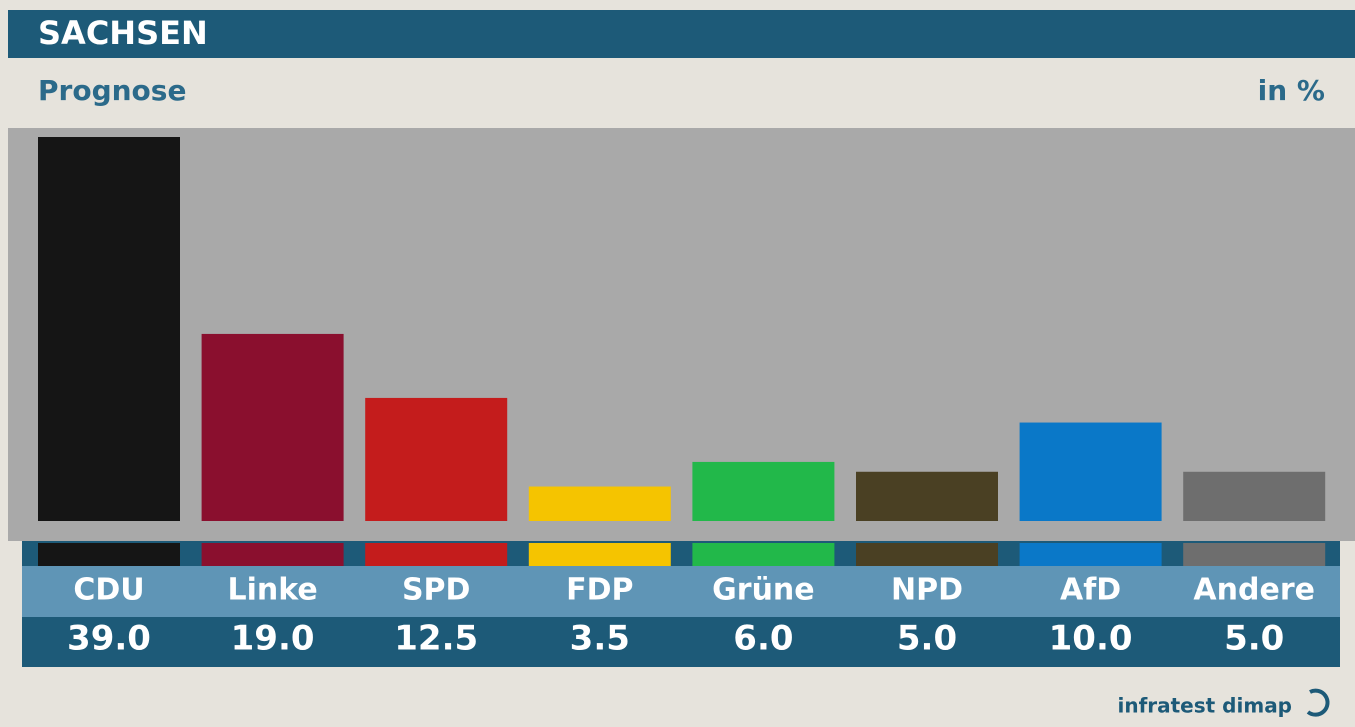 The width and height of the screenshot is (1355, 727). I want to click on source-logo, so click(1318, 702).